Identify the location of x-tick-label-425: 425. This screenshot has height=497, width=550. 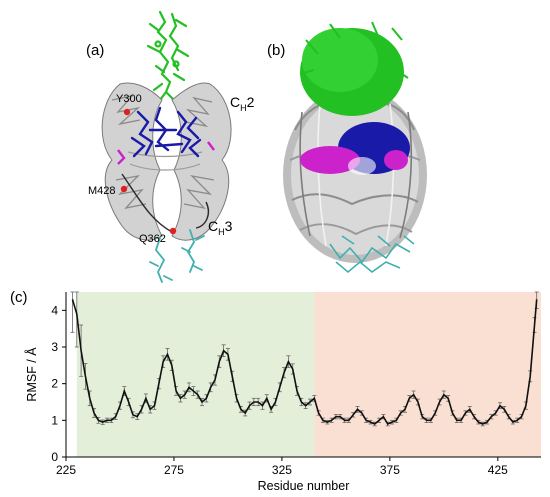
(498, 470).